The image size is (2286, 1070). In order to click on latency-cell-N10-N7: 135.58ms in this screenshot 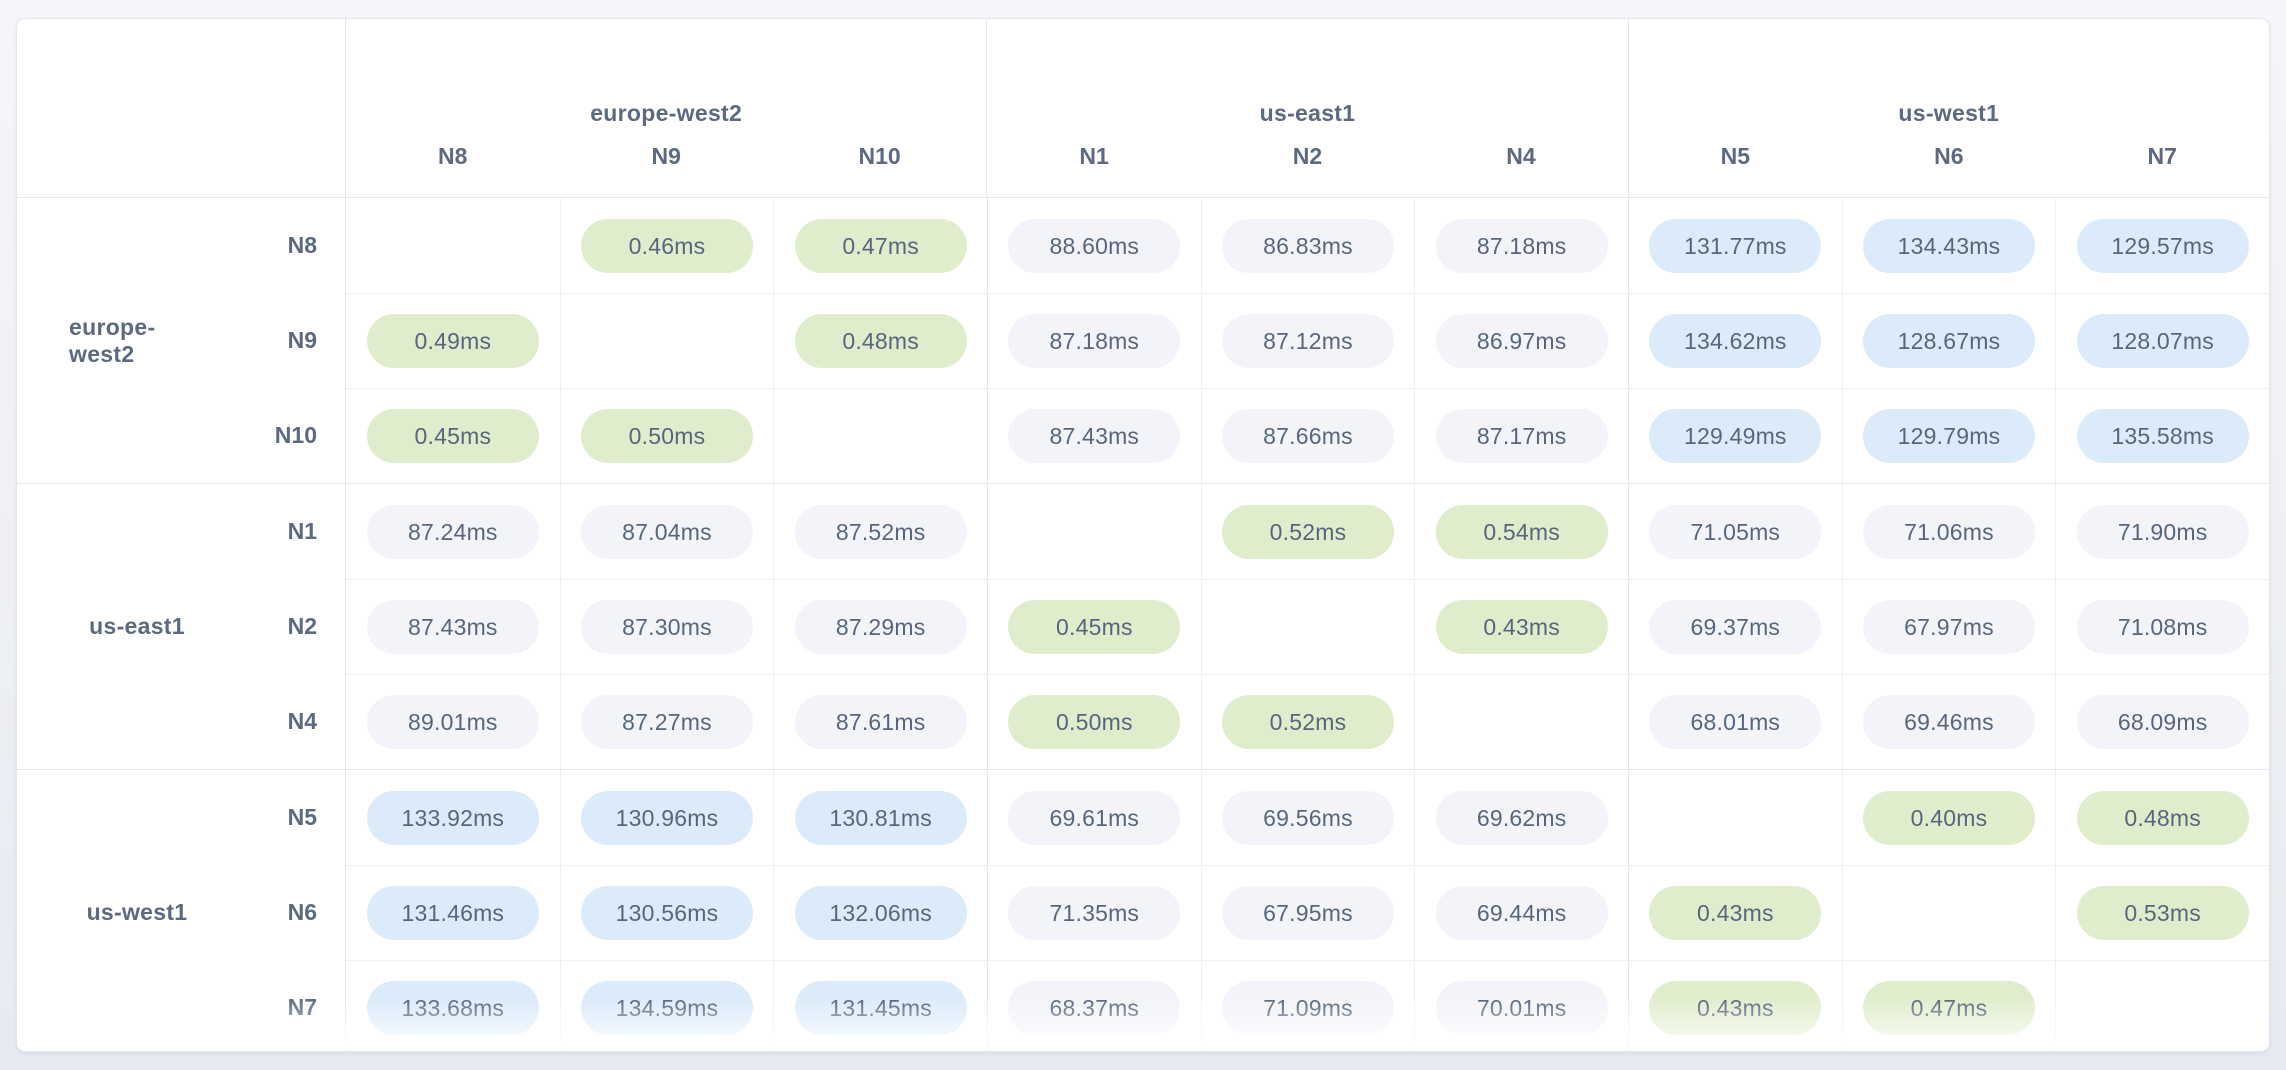, I will do `click(2162, 435)`.